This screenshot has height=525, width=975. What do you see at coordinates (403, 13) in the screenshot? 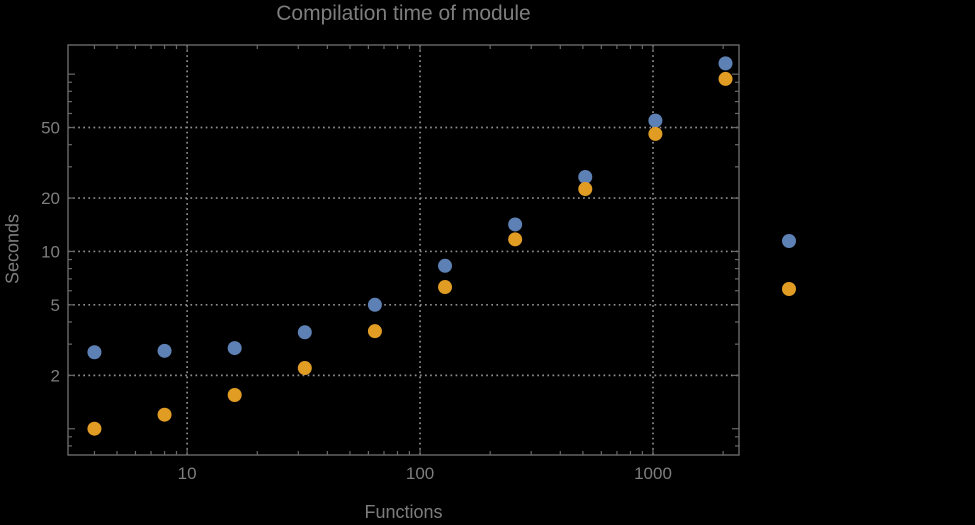
I see `chart-title: Compilation time of module` at bounding box center [403, 13].